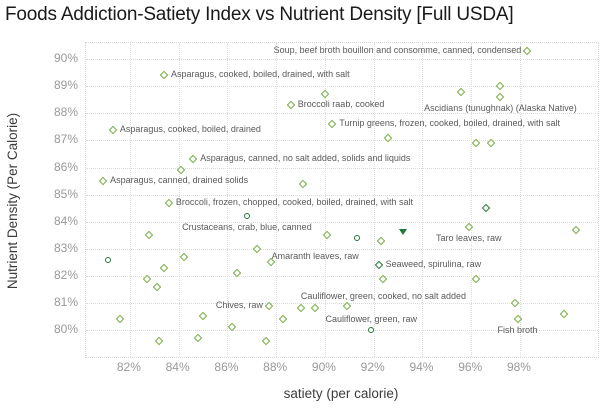 This screenshot has width=602, height=415. Describe the element at coordinates (247, 227) in the screenshot. I see `point-label: Crustaceans, crab, blue, canned` at that location.